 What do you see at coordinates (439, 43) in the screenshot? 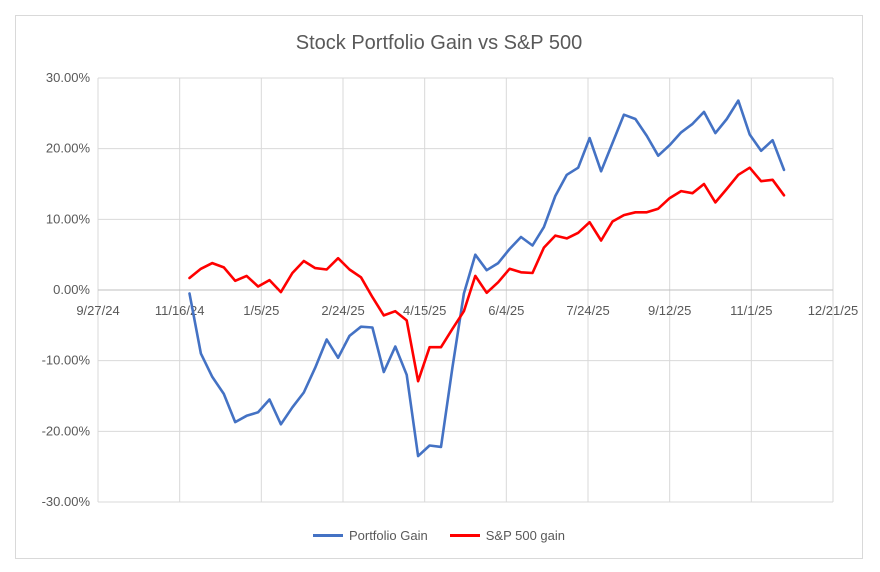
I see `chart-title: Stock Portfolio Gain vs S&P 500` at bounding box center [439, 43].